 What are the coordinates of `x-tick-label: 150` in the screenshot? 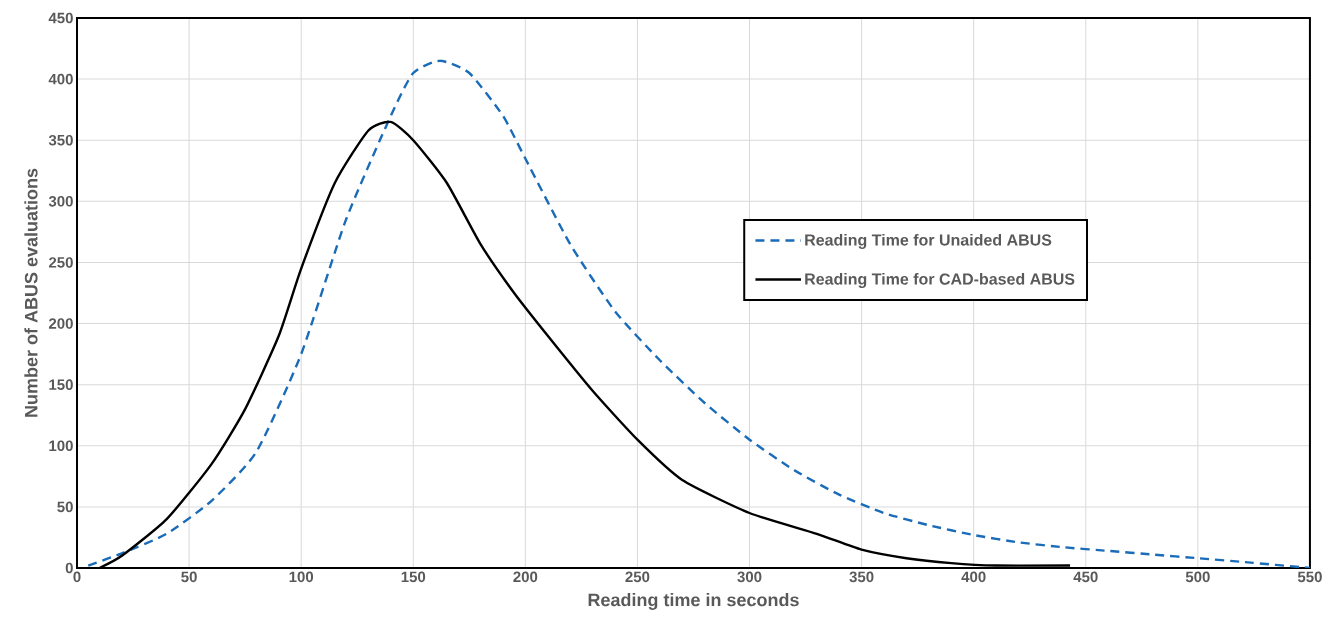 It's located at (413, 577).